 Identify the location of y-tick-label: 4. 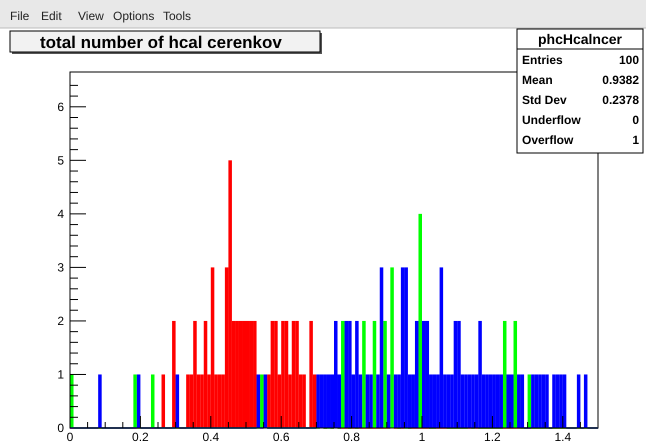
(60, 213).